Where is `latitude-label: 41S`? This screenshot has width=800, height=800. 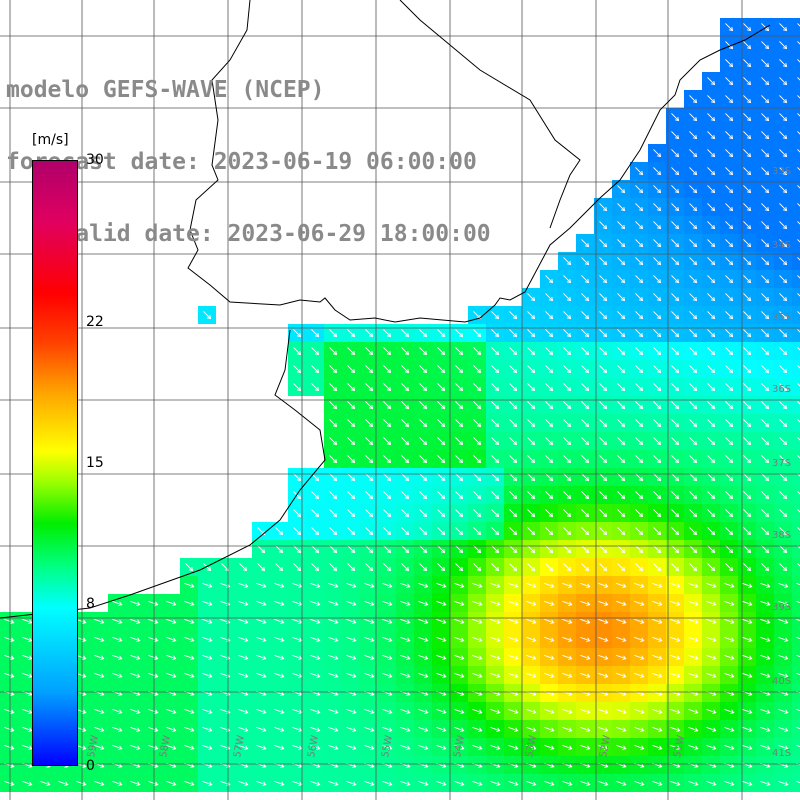
latitude-label: 41S is located at coordinates (781, 753).